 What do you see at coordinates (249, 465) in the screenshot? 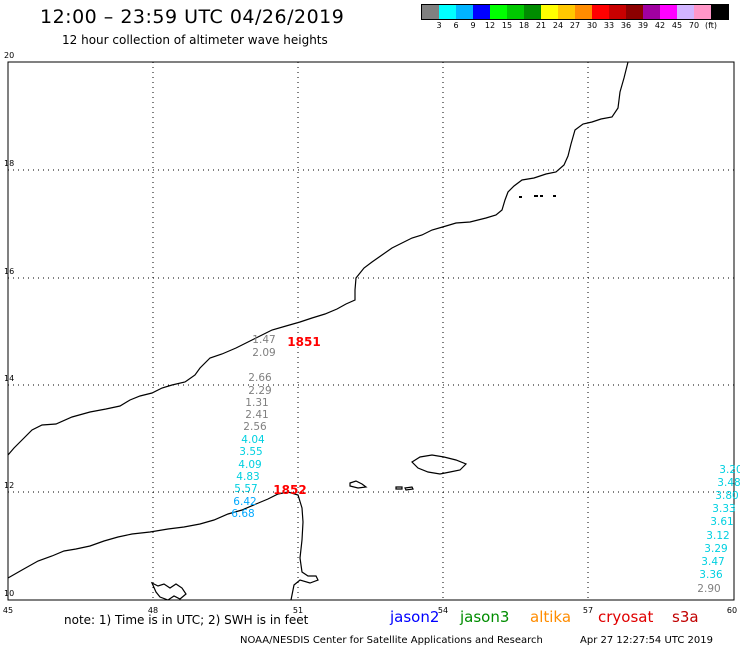
I see `swh-value: 4.09` at bounding box center [249, 465].